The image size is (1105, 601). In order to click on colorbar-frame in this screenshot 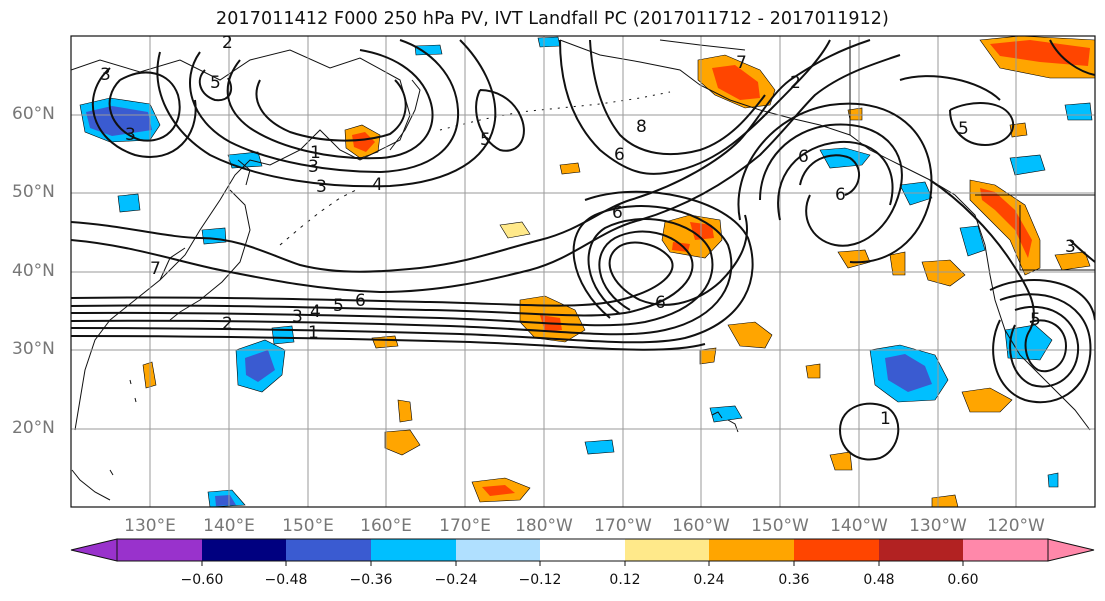, I will do `click(582, 550)`.